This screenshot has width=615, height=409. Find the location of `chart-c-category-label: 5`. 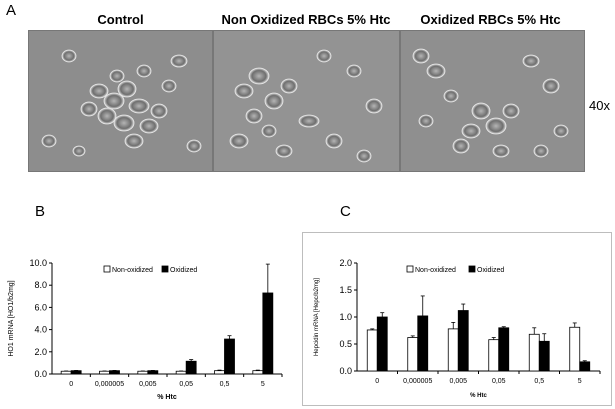

chart-c-category-label: 5 is located at coordinates (580, 381).